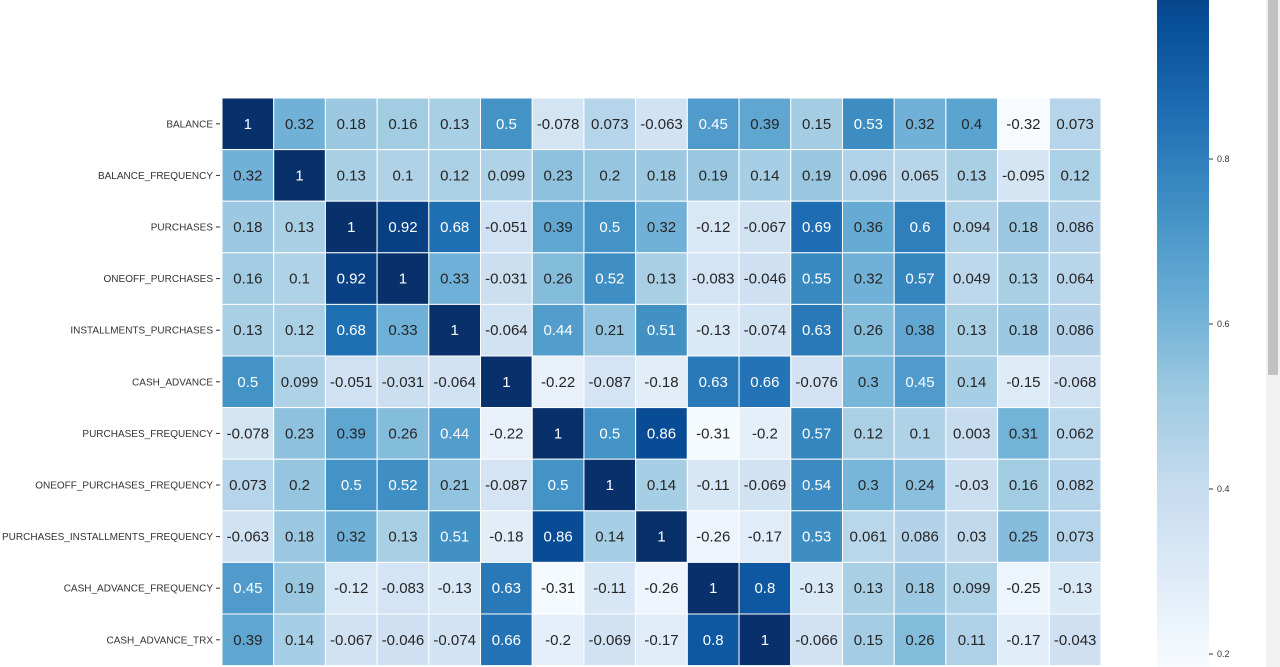 Image resolution: width=1280 pixels, height=667 pixels. I want to click on cell-value-label: -0.051, so click(351, 382).